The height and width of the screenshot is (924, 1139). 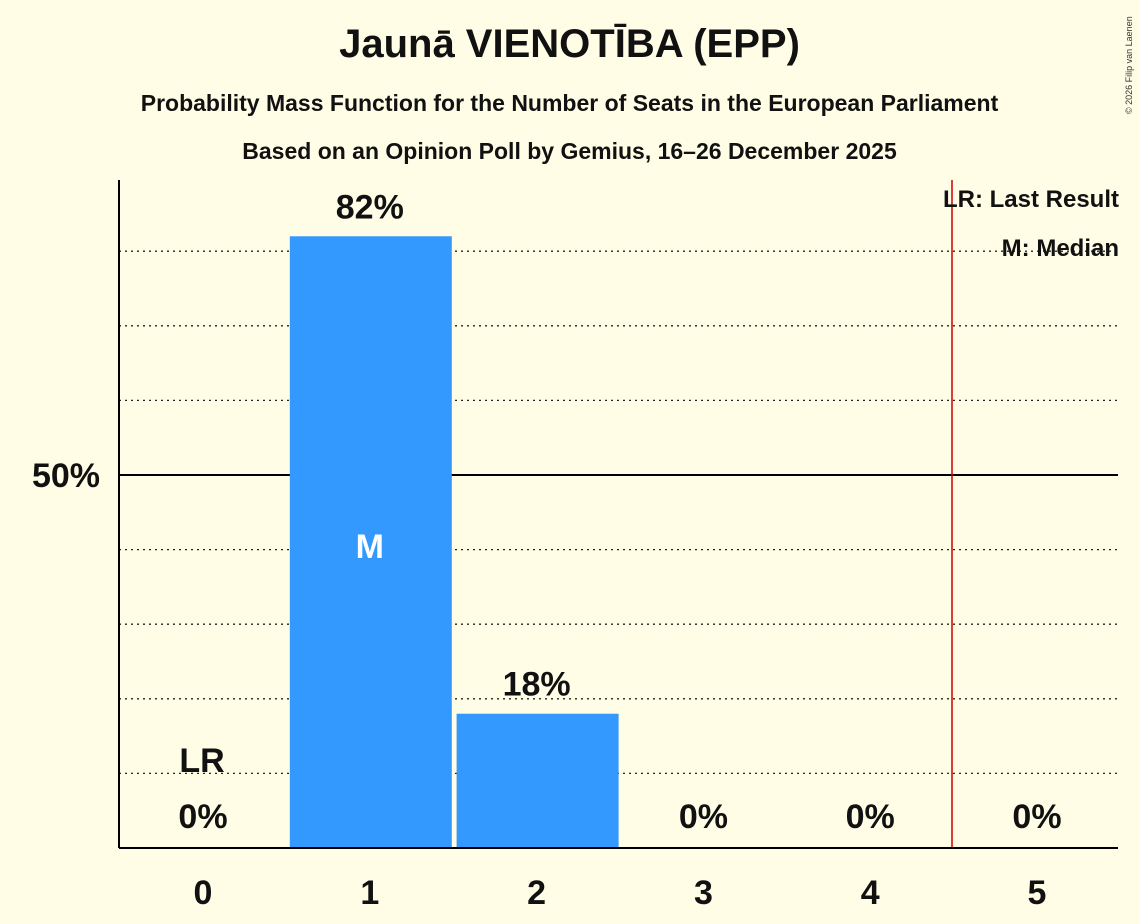 I want to click on y-tick-label: 50%, so click(x=66, y=476).